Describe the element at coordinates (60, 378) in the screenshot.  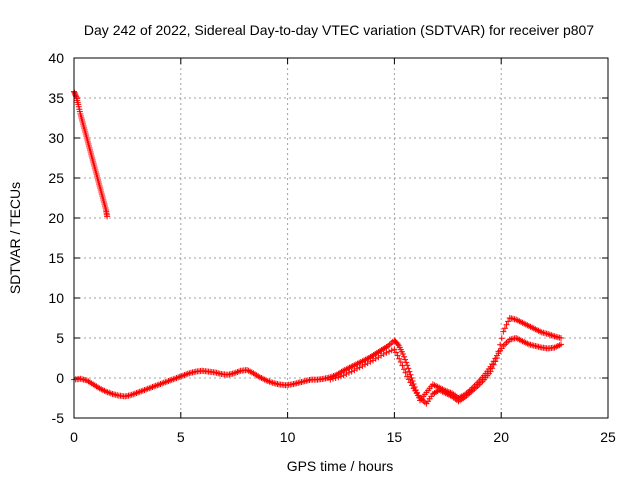
I see `y-tick-label: 0` at that location.